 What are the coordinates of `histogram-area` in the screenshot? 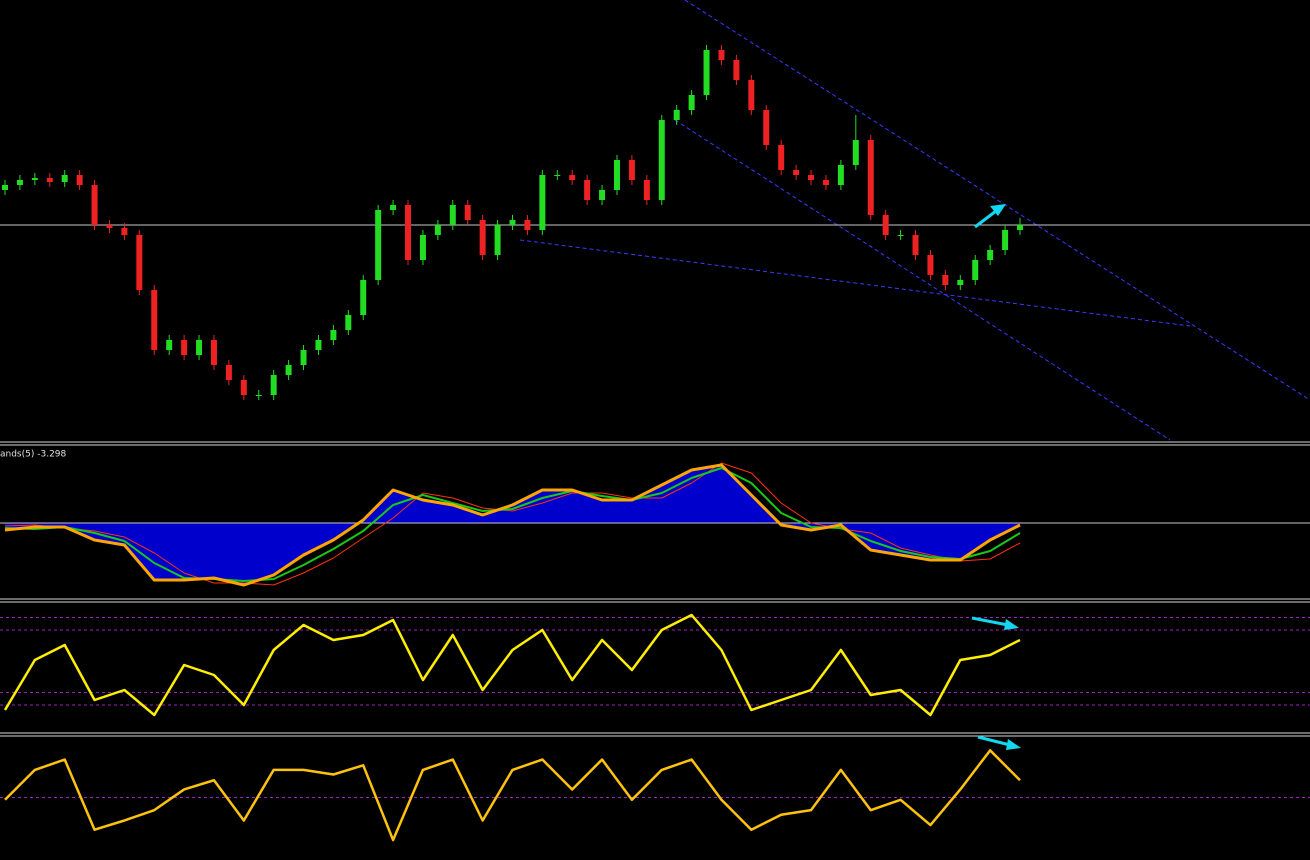 It's located at (512, 525).